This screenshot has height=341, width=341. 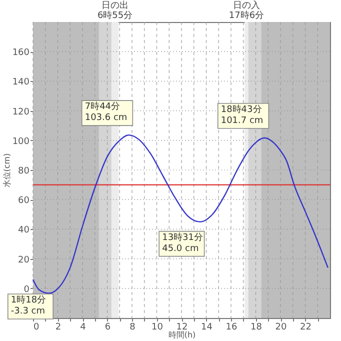 What do you see at coordinates (207, 327) in the screenshot?
I see `x-tick-label: 14` at bounding box center [207, 327].